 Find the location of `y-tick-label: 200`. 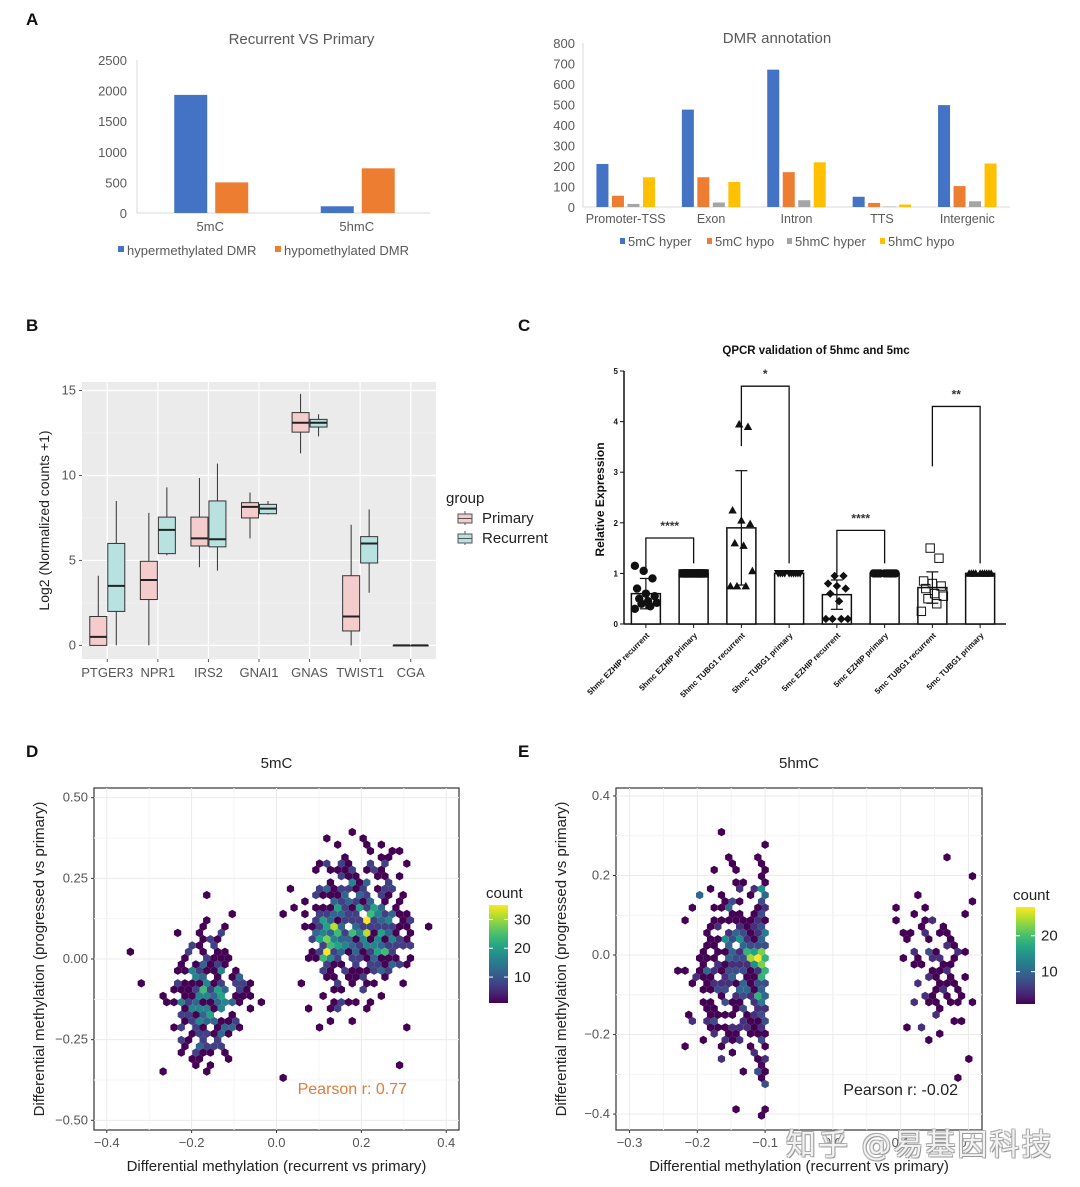

y-tick-label: 200 is located at coordinates (564, 166).